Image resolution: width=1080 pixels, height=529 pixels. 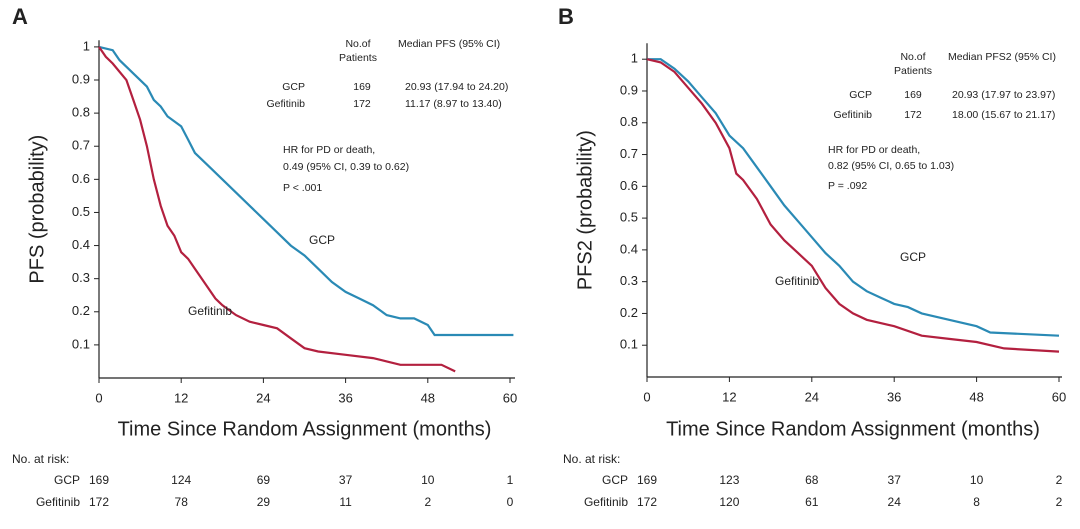 What do you see at coordinates (20, 16) in the screenshot?
I see `panel-label: A` at bounding box center [20, 16].